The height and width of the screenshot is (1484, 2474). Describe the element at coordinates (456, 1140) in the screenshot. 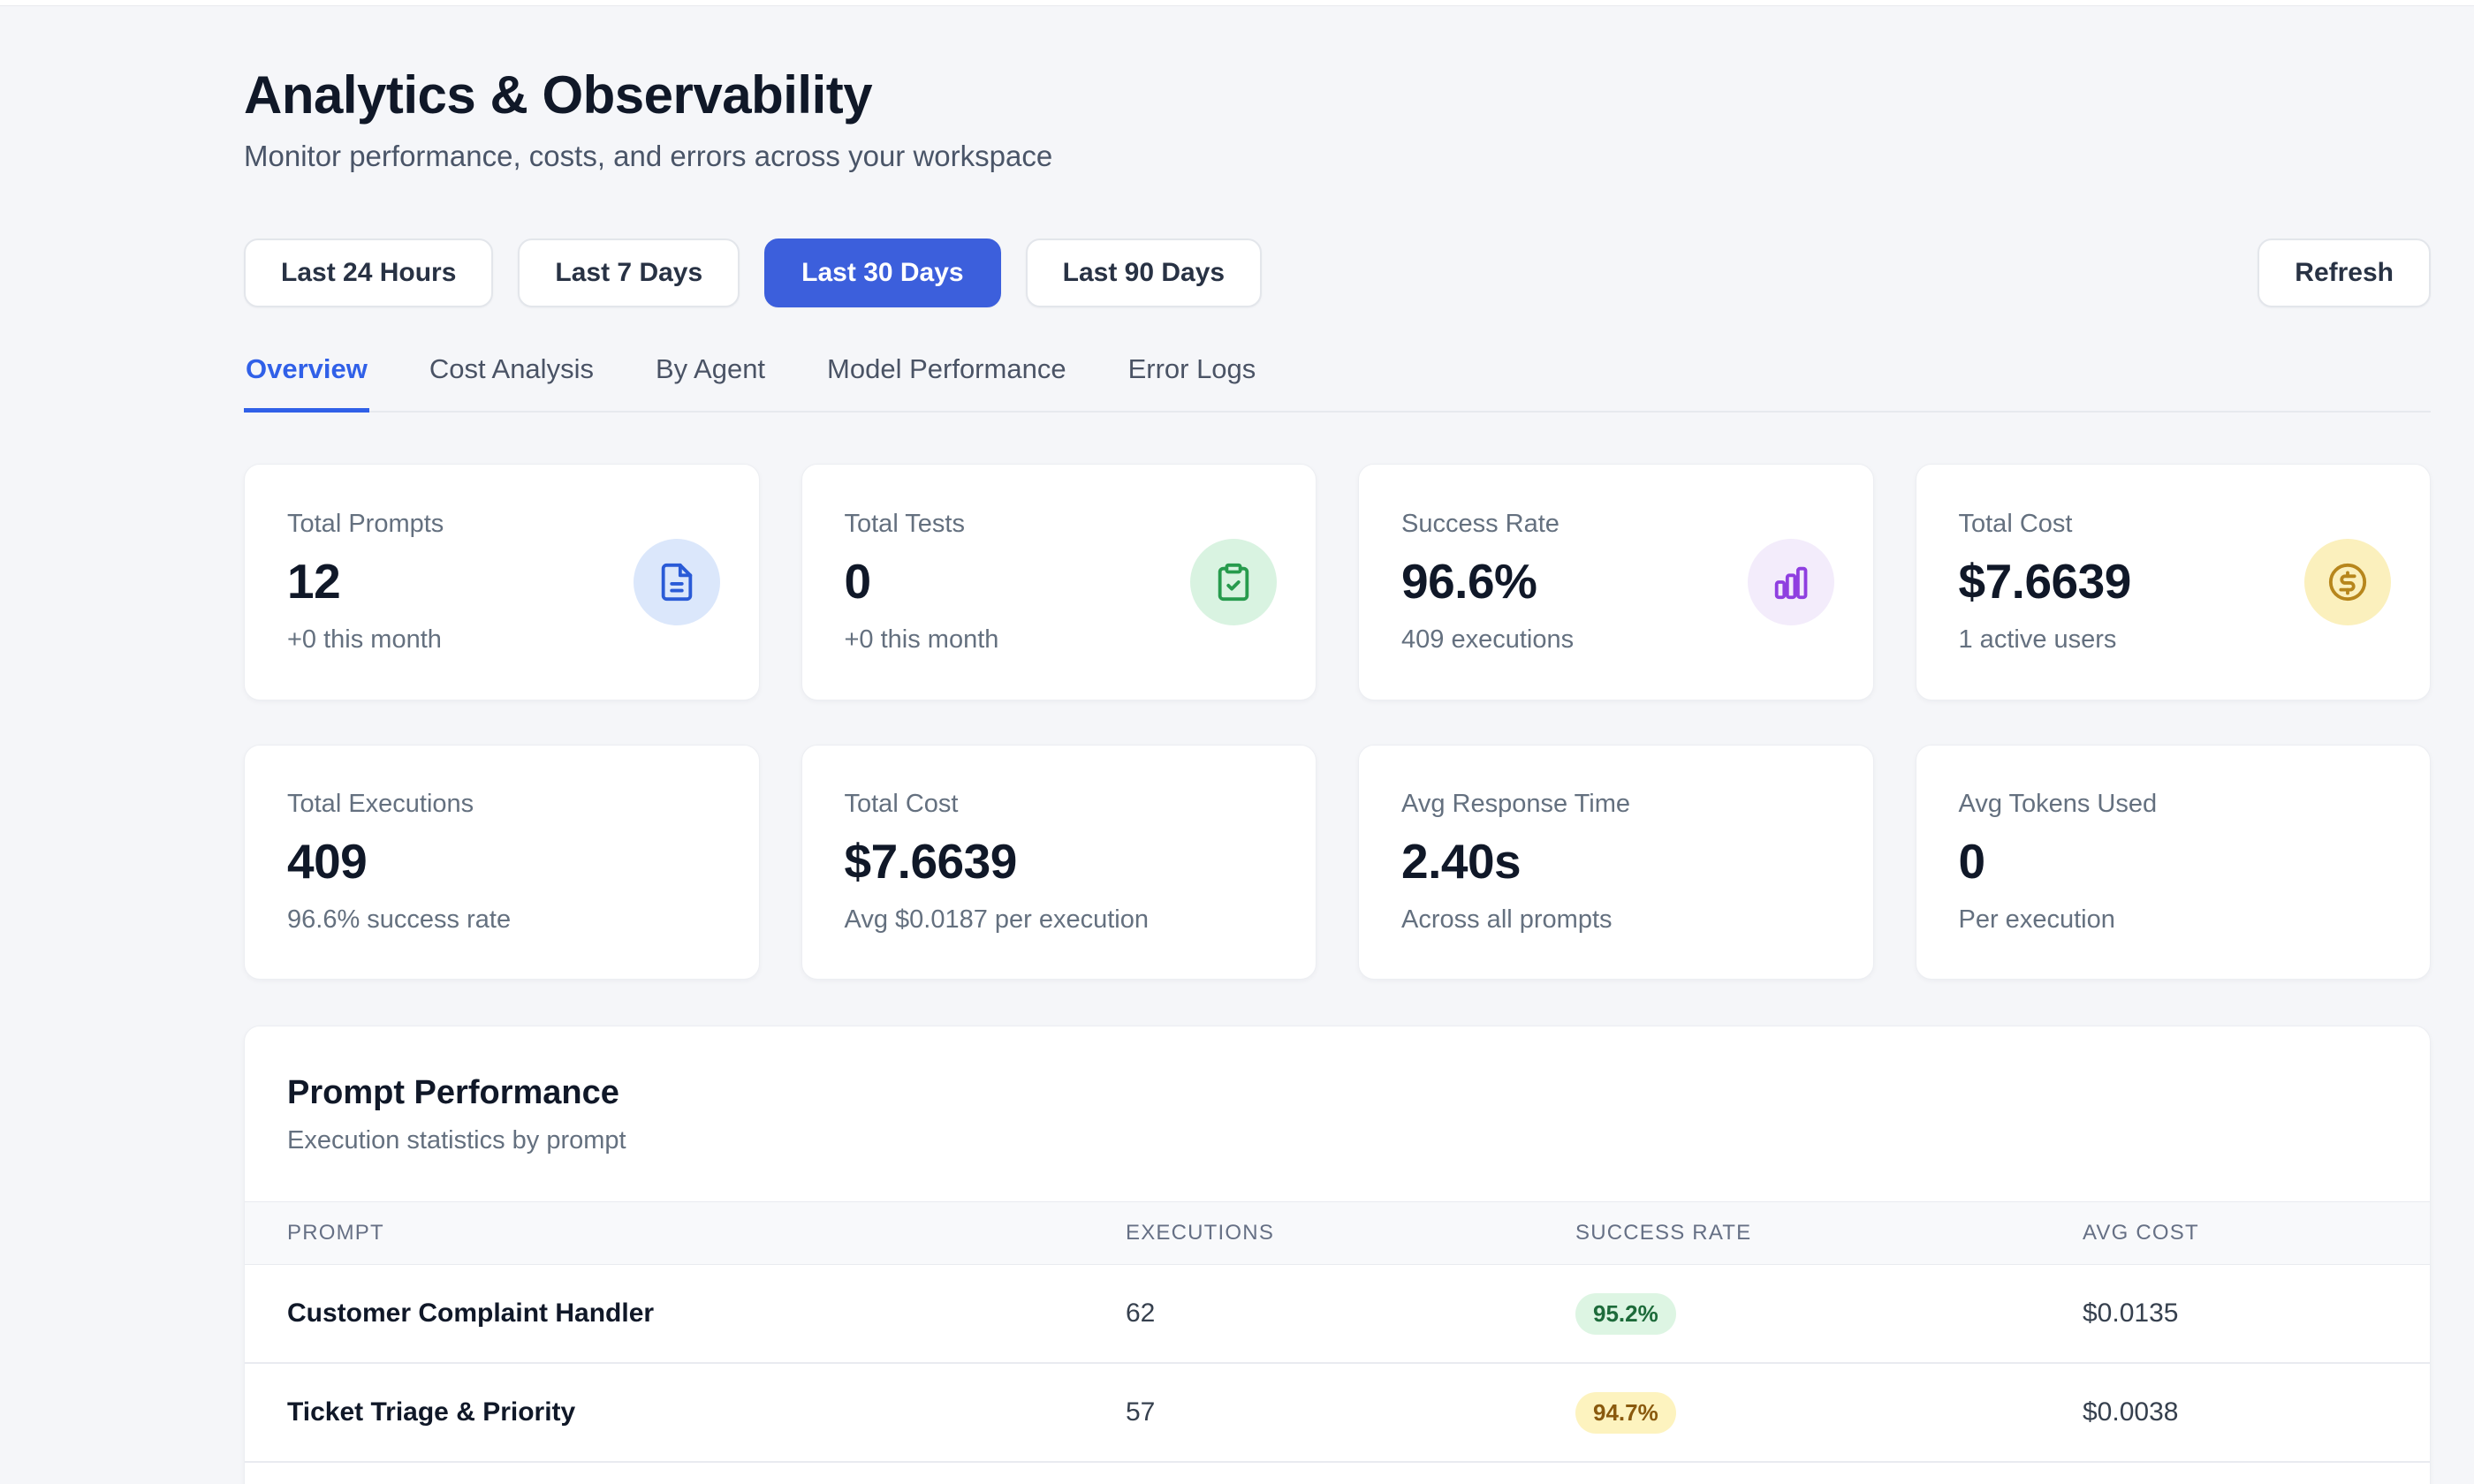

I see `section-subtitle: Execution statistics by prompt` at that location.